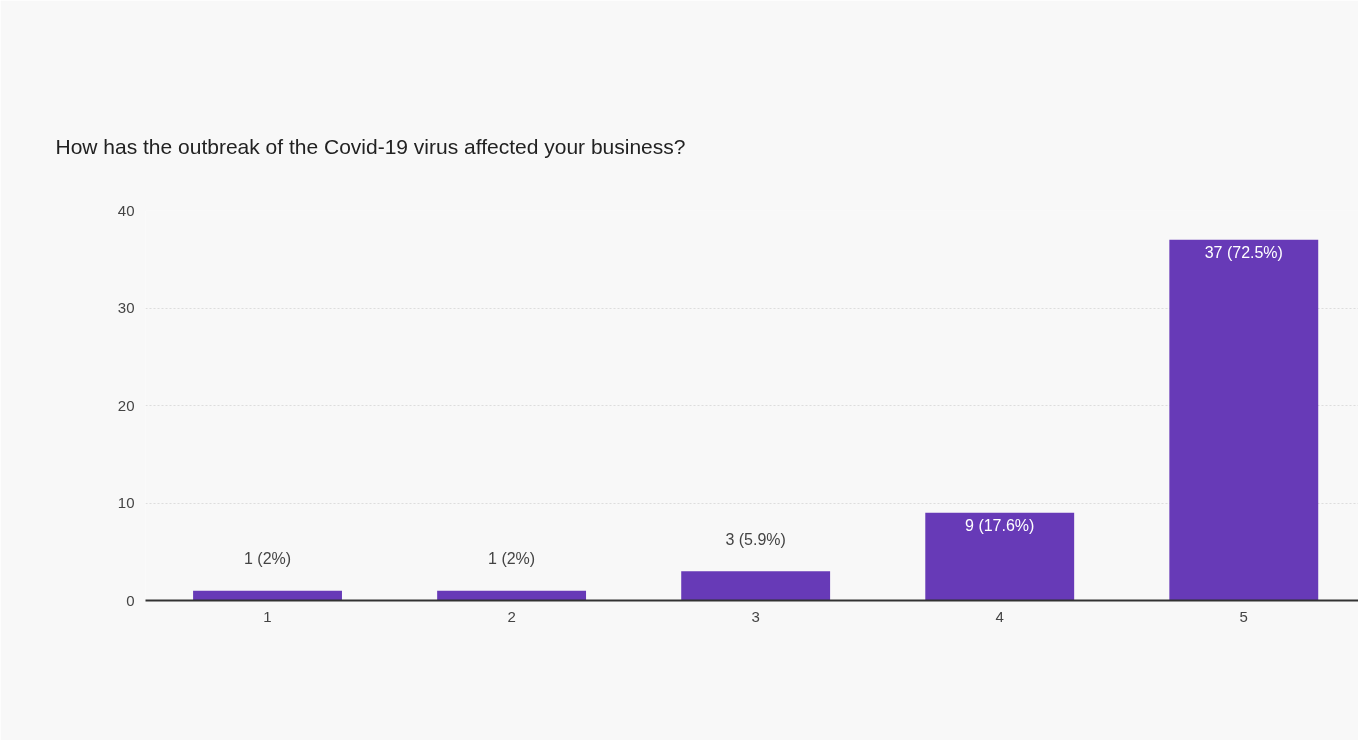  Describe the element at coordinates (1000, 526) in the screenshot. I see `data-label: 9 (17.6%)` at that location.